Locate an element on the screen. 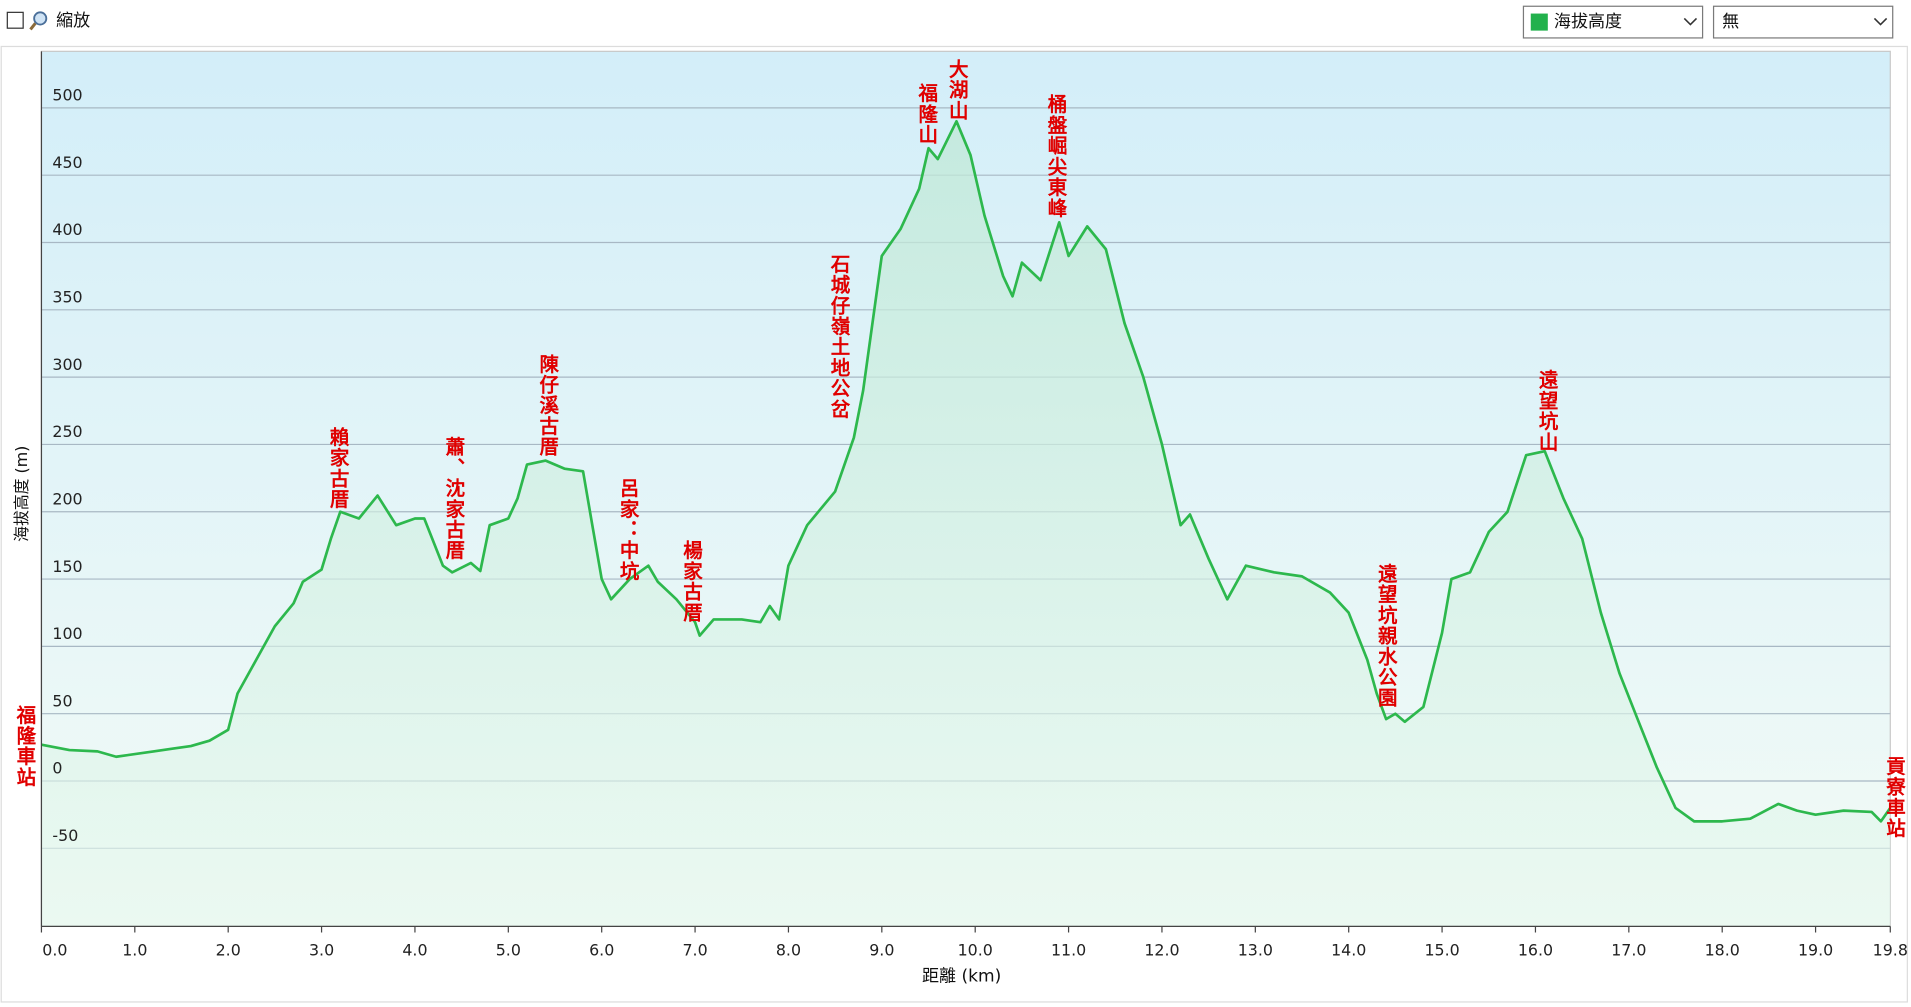  annotation: 福隆車站 is located at coordinates (25, 746).